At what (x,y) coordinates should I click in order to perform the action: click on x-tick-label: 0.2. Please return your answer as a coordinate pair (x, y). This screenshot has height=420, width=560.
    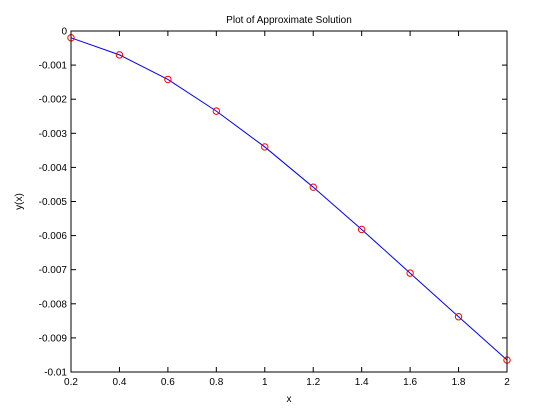
    Looking at the image, I should click on (71, 382).